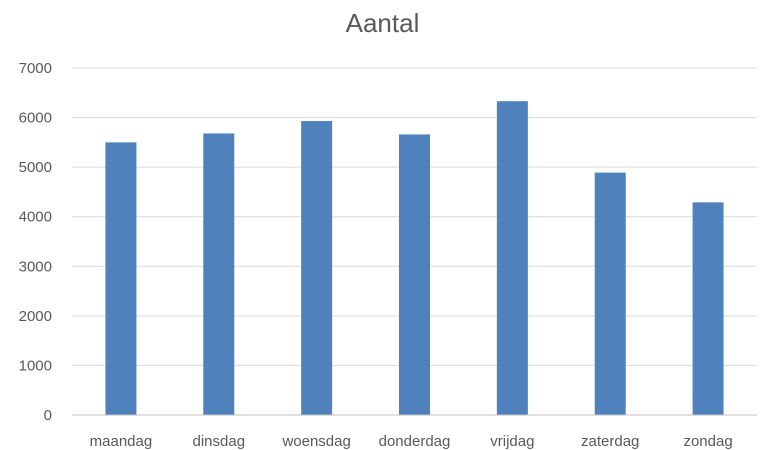 The image size is (765, 450). Describe the element at coordinates (707, 441) in the screenshot. I see `x-tick-label: zondag` at that location.